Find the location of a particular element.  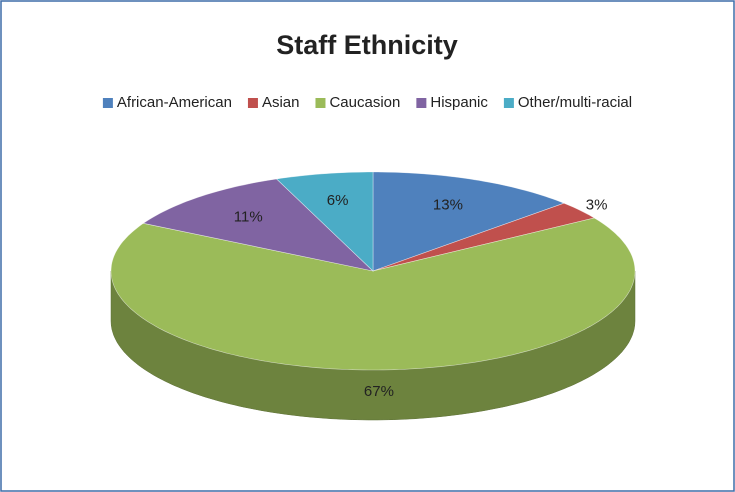

data-label: 3% is located at coordinates (597, 204).